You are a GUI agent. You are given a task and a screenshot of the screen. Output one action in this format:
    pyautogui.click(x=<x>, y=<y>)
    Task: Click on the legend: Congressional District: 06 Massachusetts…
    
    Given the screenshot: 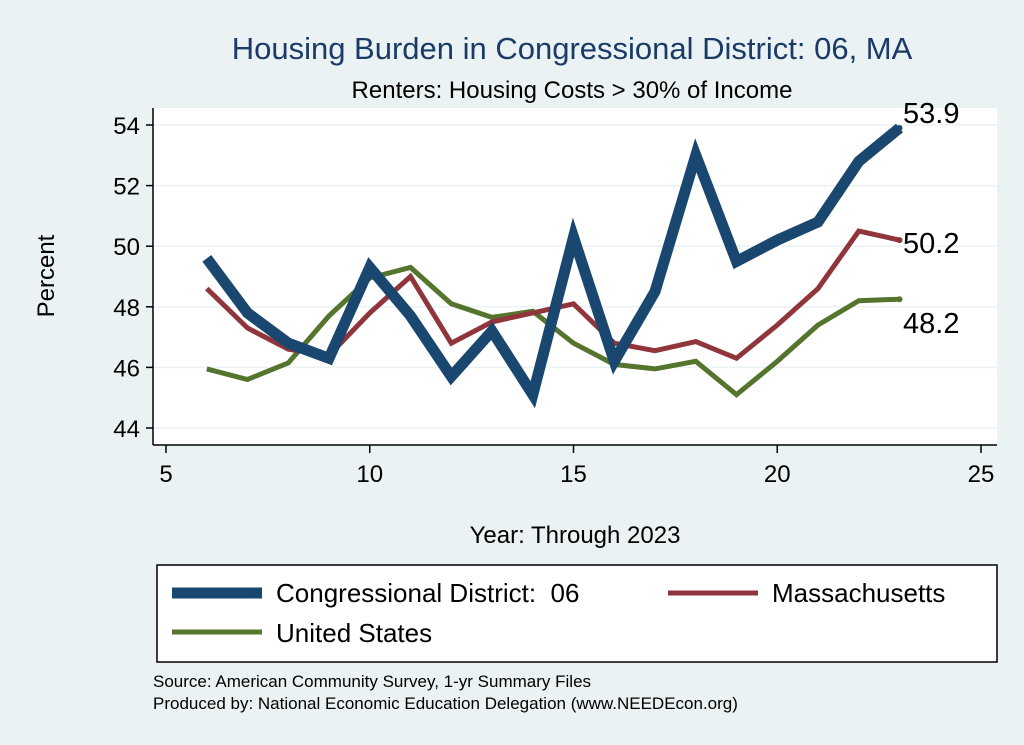 What is the action you would take?
    pyautogui.click(x=577, y=613)
    